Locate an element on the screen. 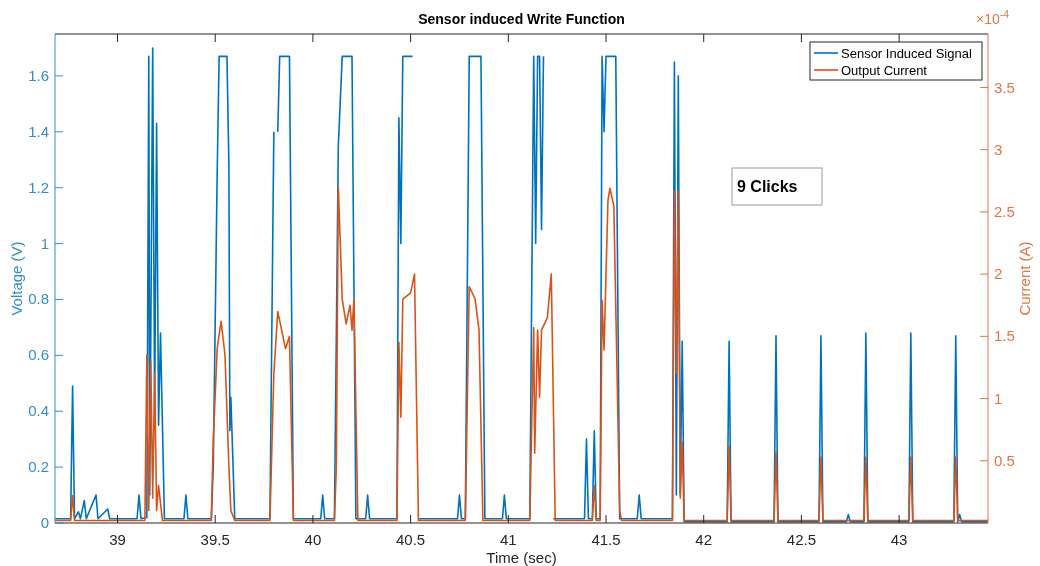  y-tick-label: 0.8 is located at coordinates (38, 299).